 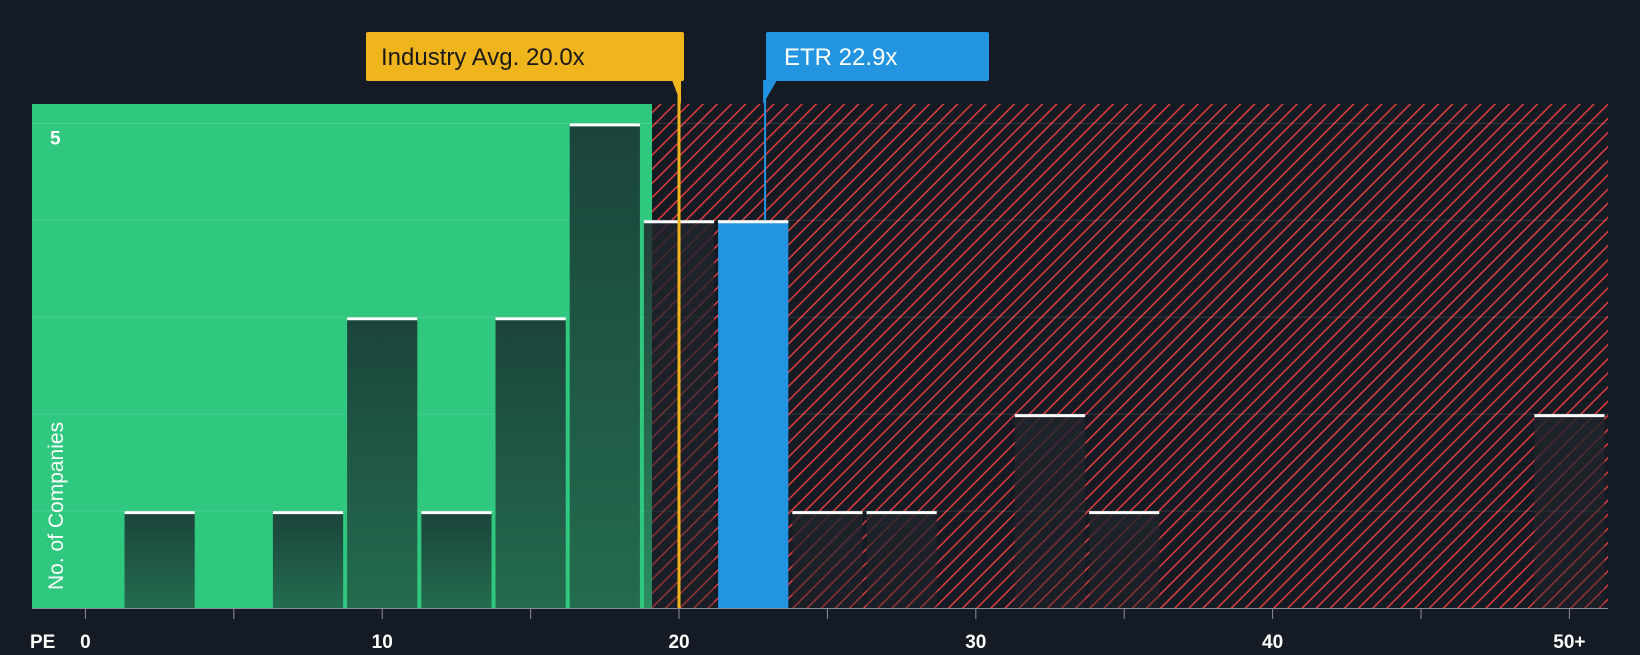 I want to click on company-label: ETR 22.9x, so click(x=840, y=57).